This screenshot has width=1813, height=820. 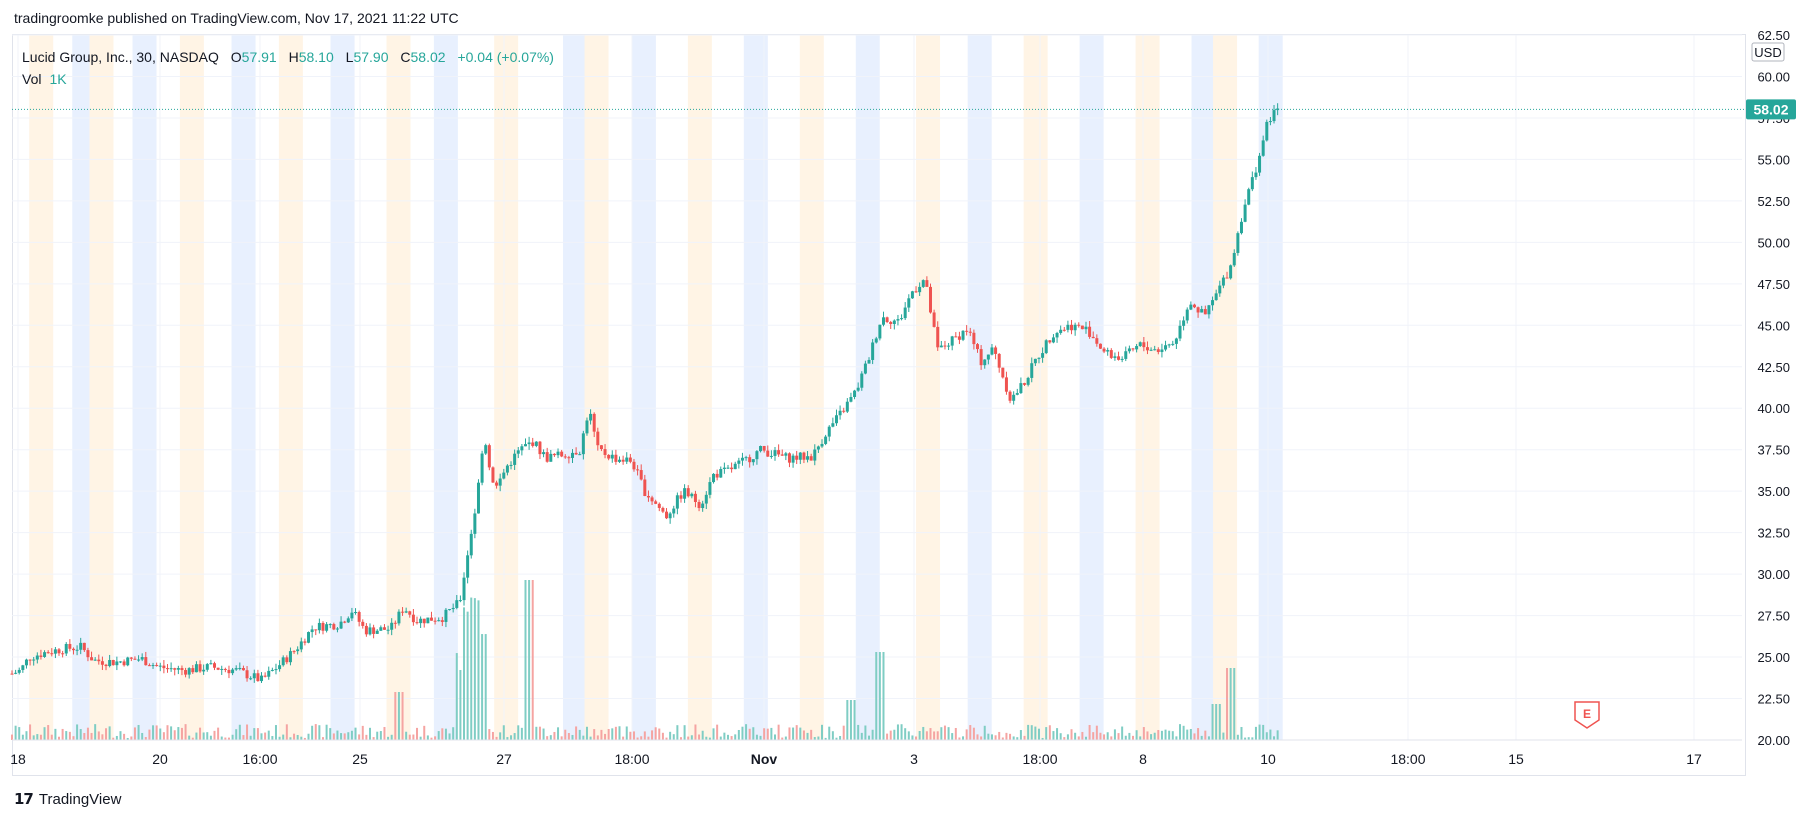 I want to click on volume-bars, so click(x=645, y=660).